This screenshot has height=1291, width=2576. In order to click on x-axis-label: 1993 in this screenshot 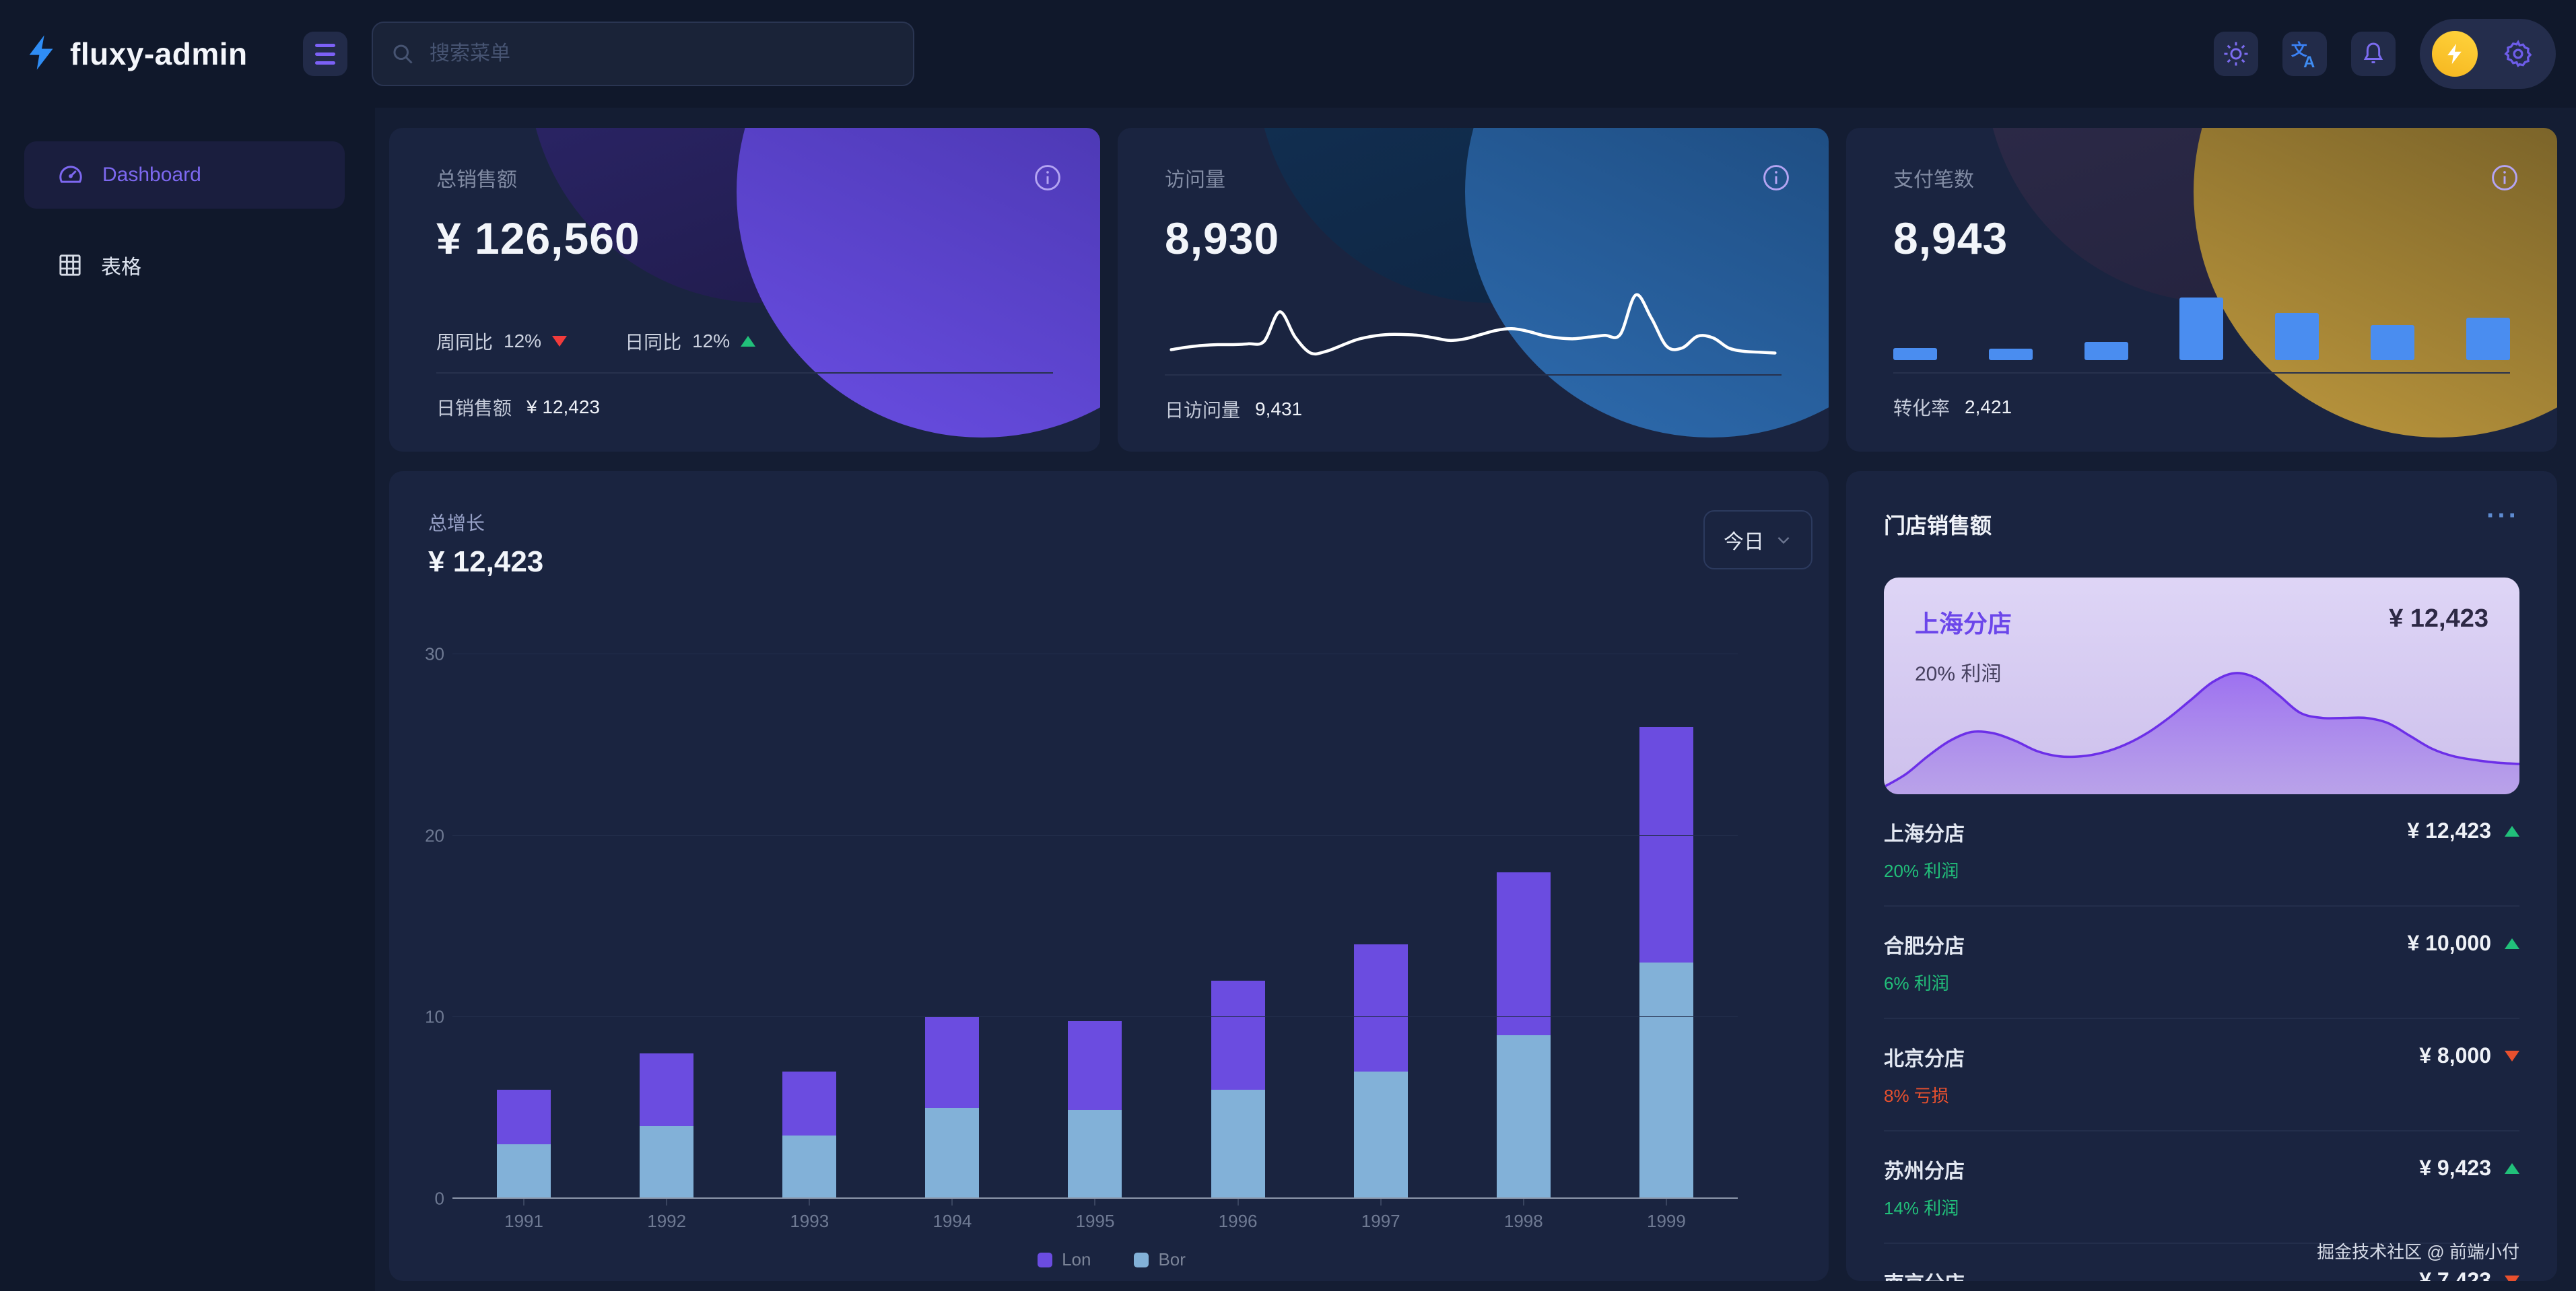, I will do `click(809, 1215)`.